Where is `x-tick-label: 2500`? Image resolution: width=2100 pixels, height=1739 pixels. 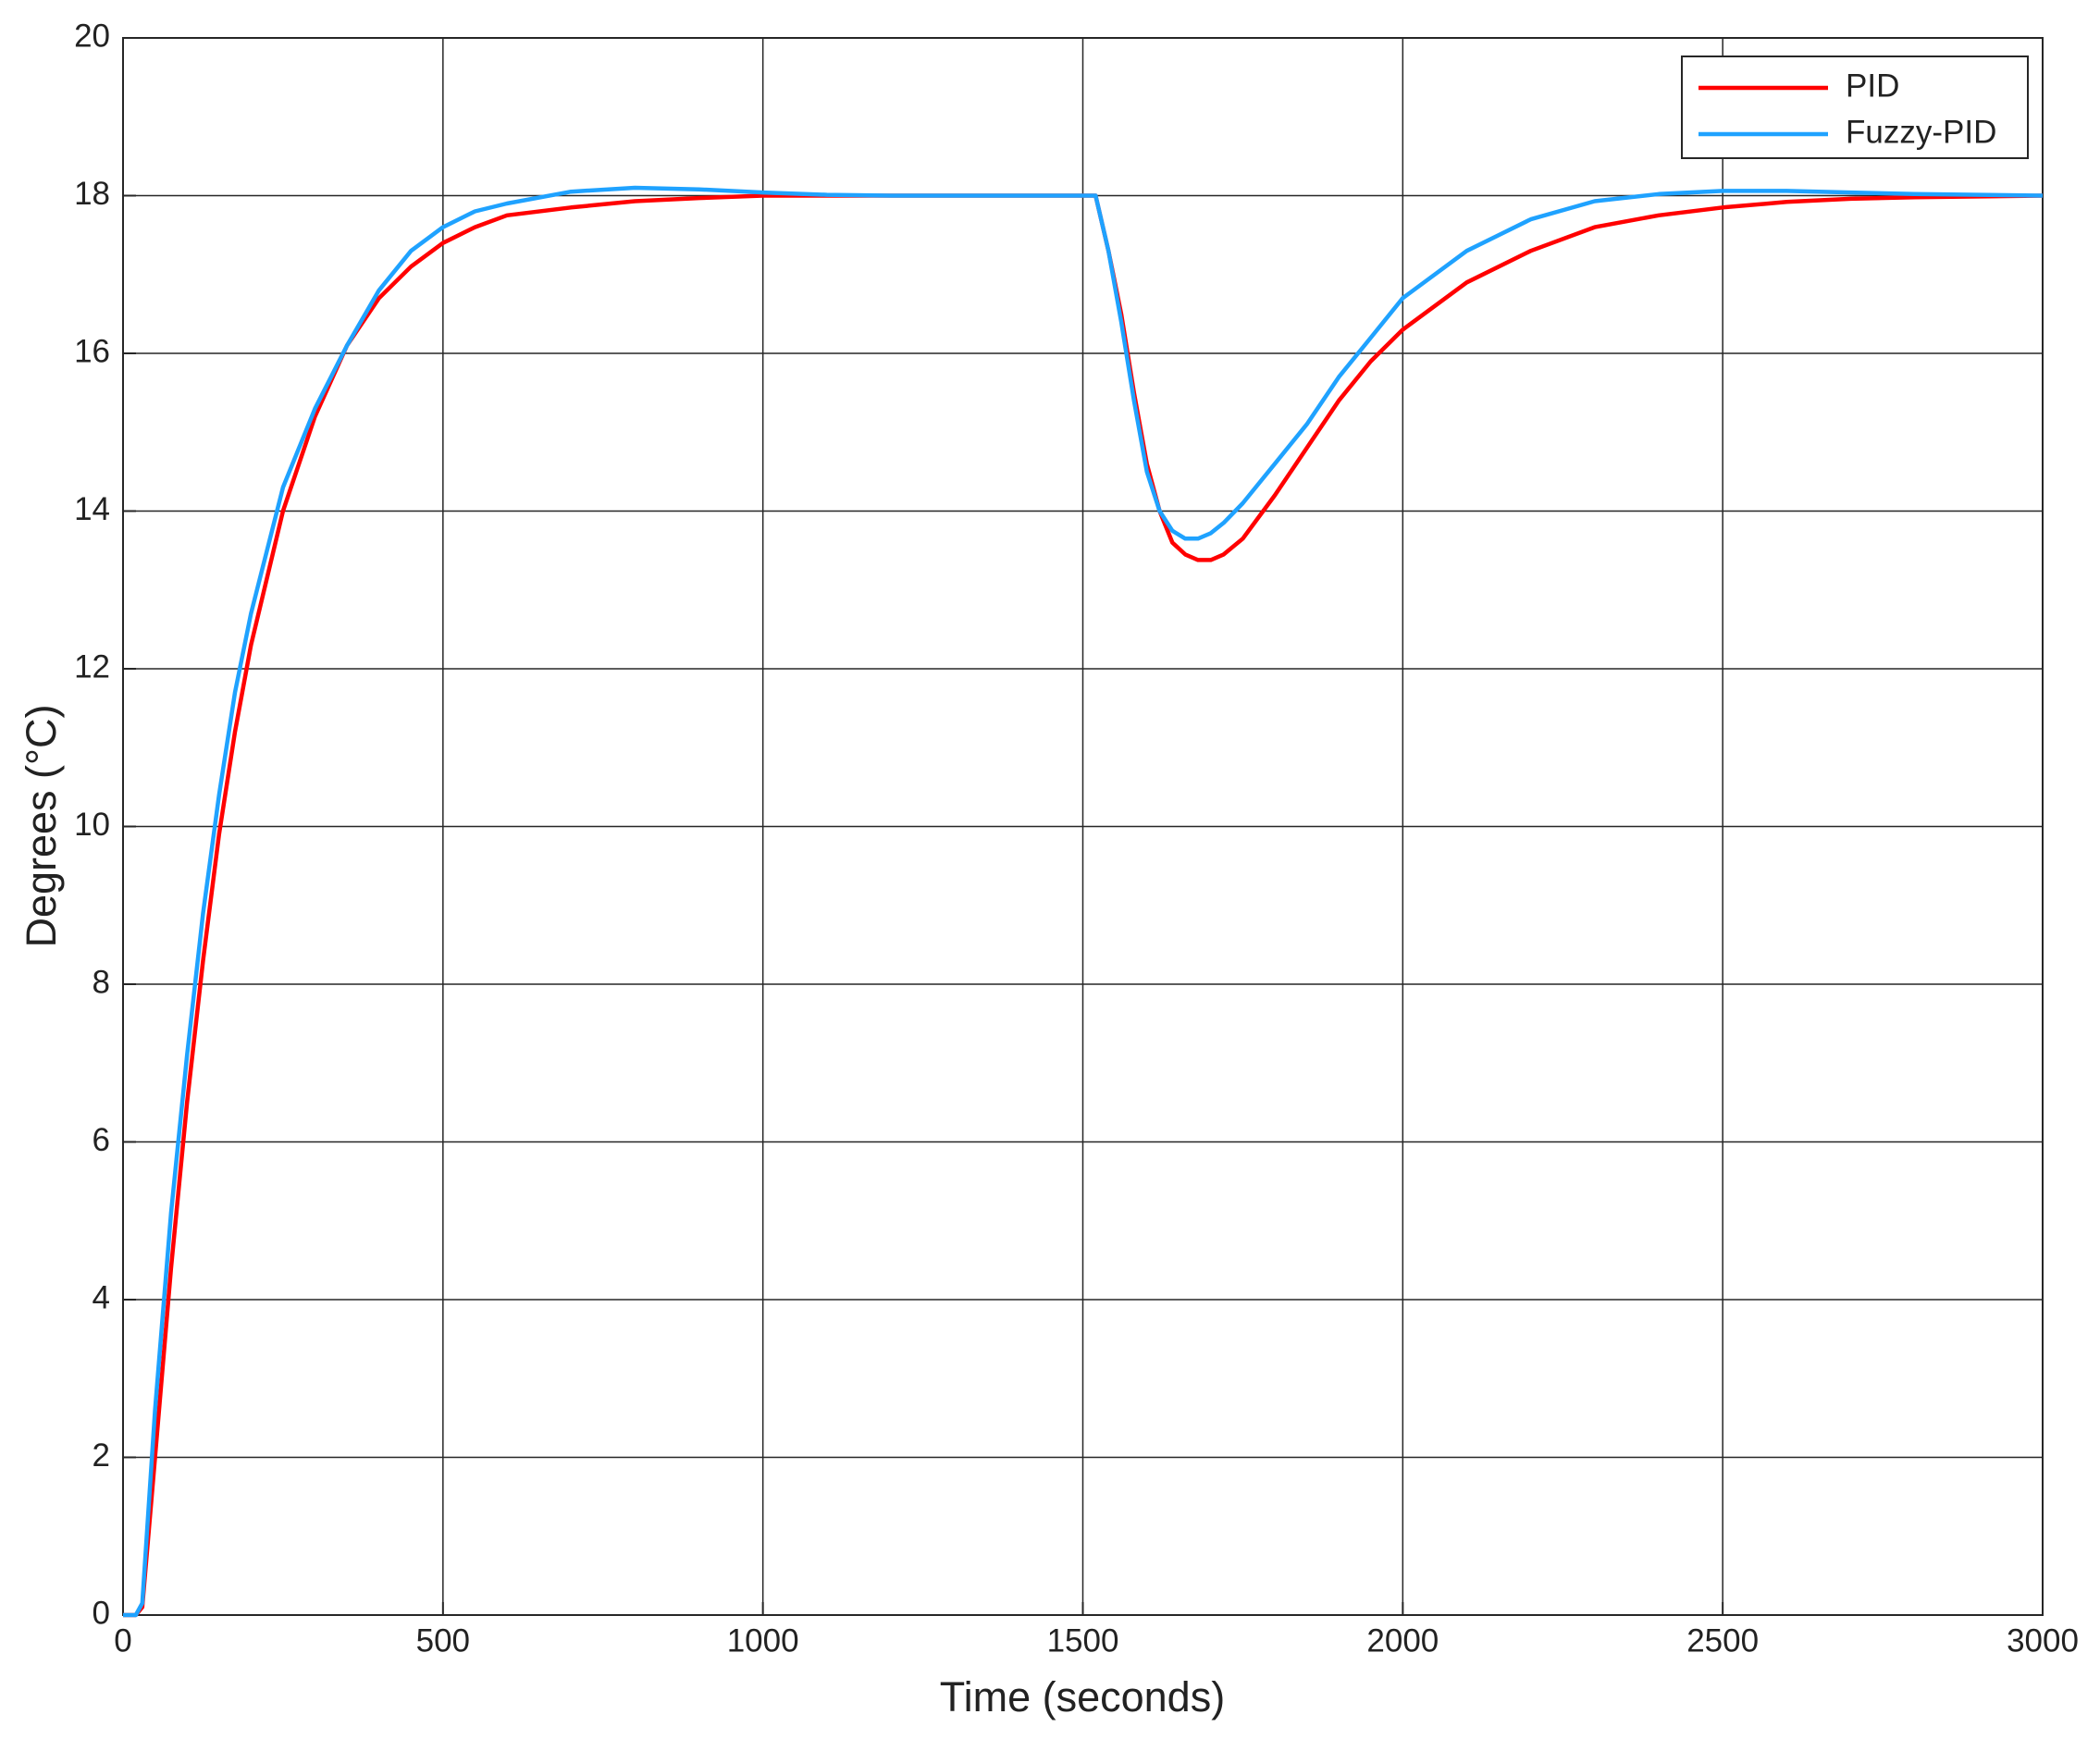 x-tick-label: 2500 is located at coordinates (1722, 1640).